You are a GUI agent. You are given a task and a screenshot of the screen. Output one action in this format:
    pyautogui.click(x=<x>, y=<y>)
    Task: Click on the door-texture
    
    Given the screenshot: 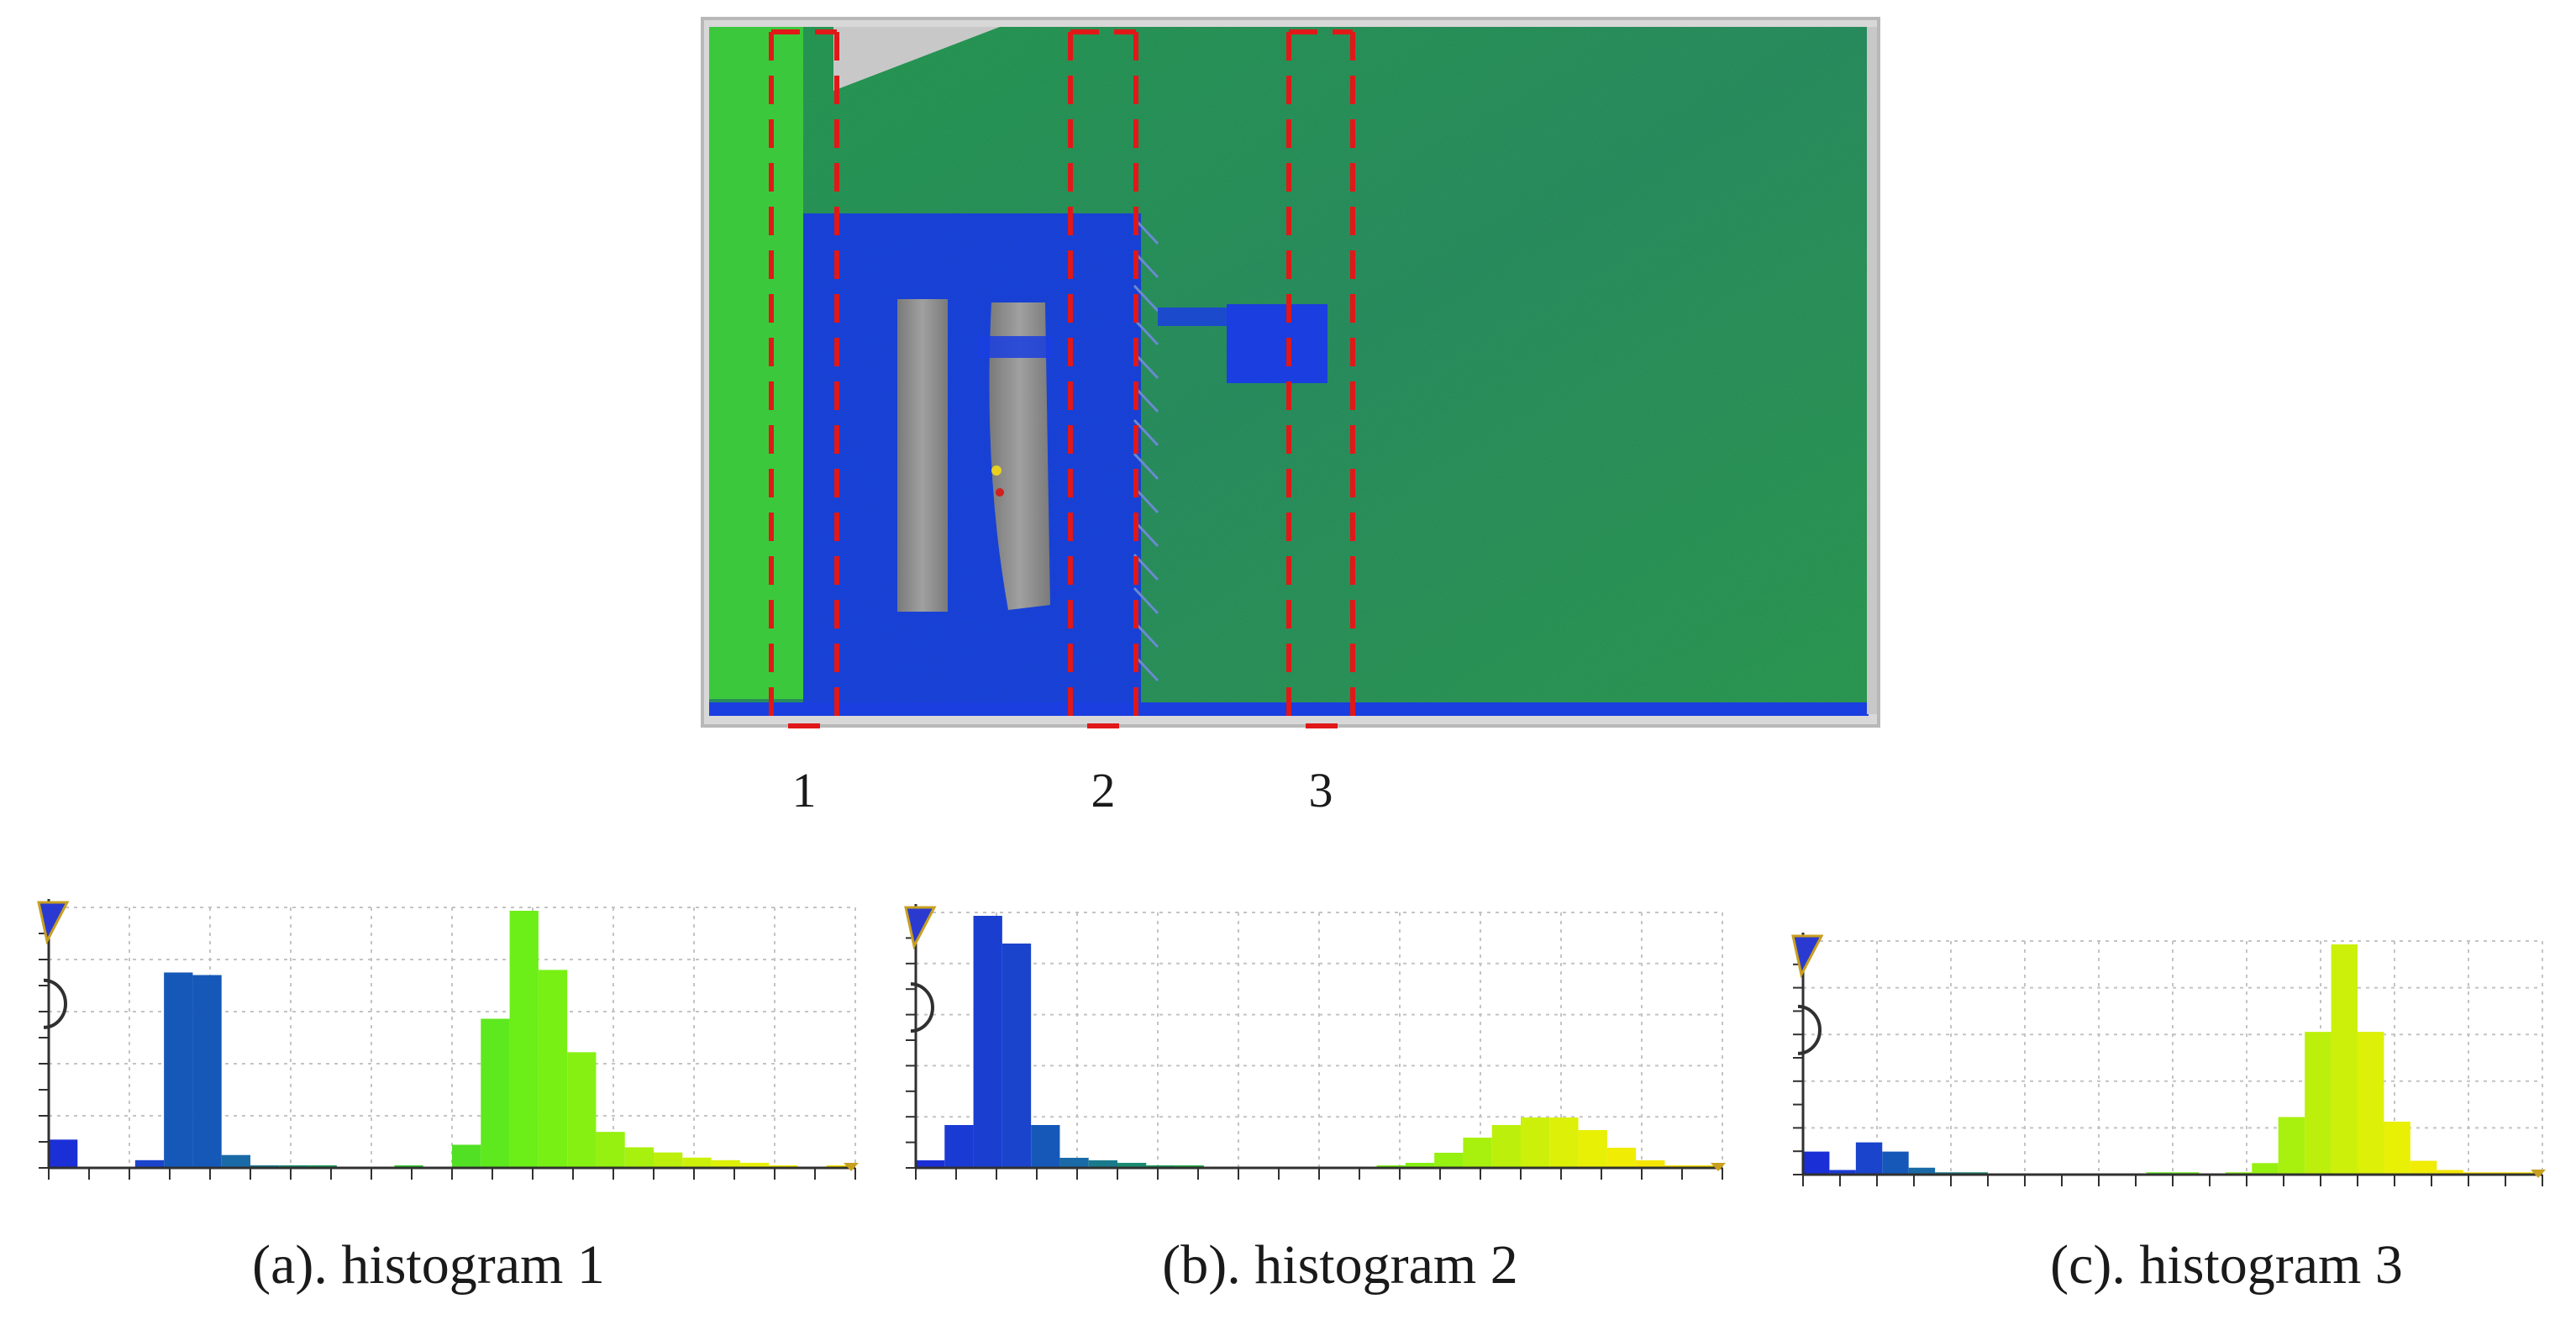 What is the action you would take?
    pyautogui.click(x=972, y=463)
    